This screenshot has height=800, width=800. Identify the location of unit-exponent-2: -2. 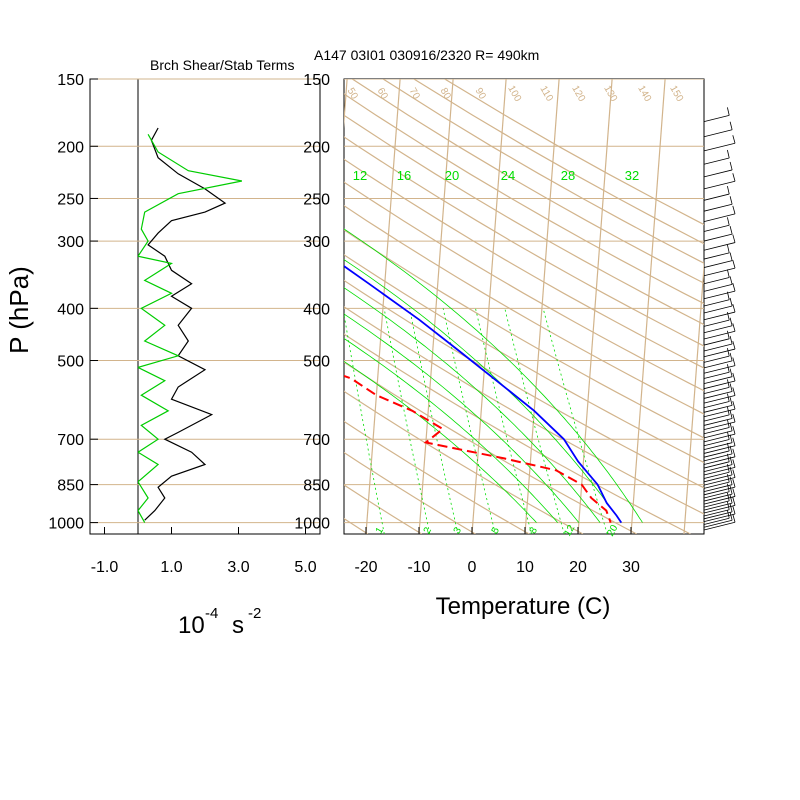
(254, 613).